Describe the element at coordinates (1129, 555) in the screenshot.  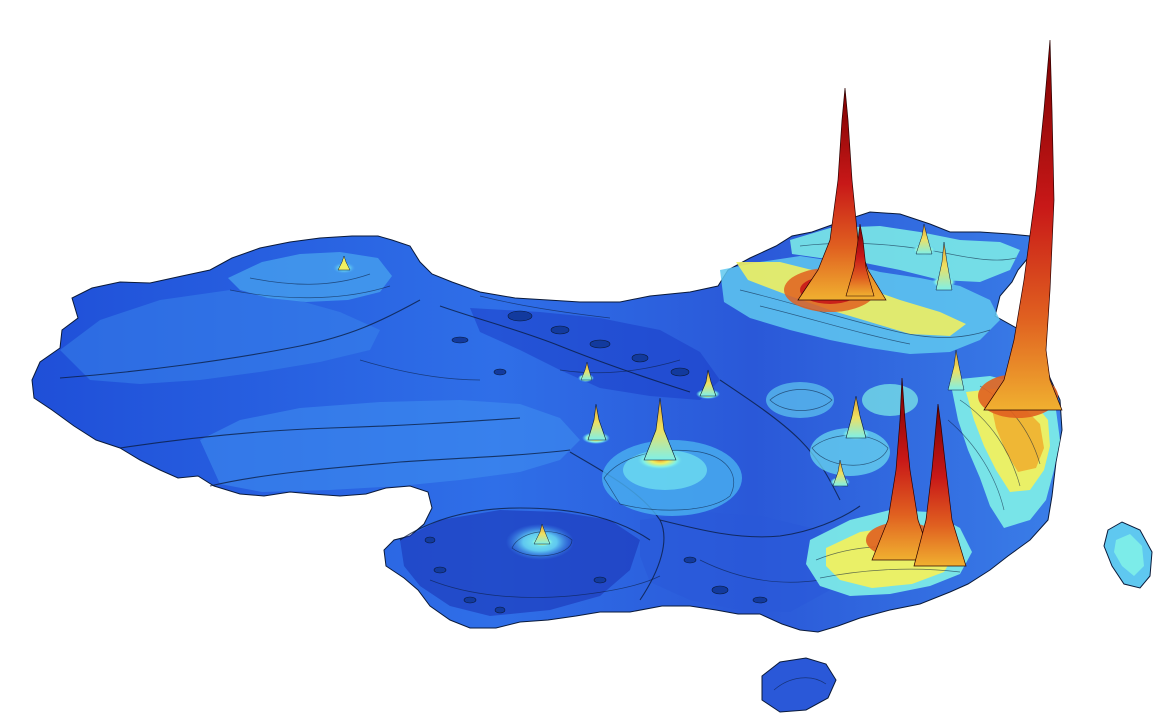
I see `taiwan-inner` at that location.